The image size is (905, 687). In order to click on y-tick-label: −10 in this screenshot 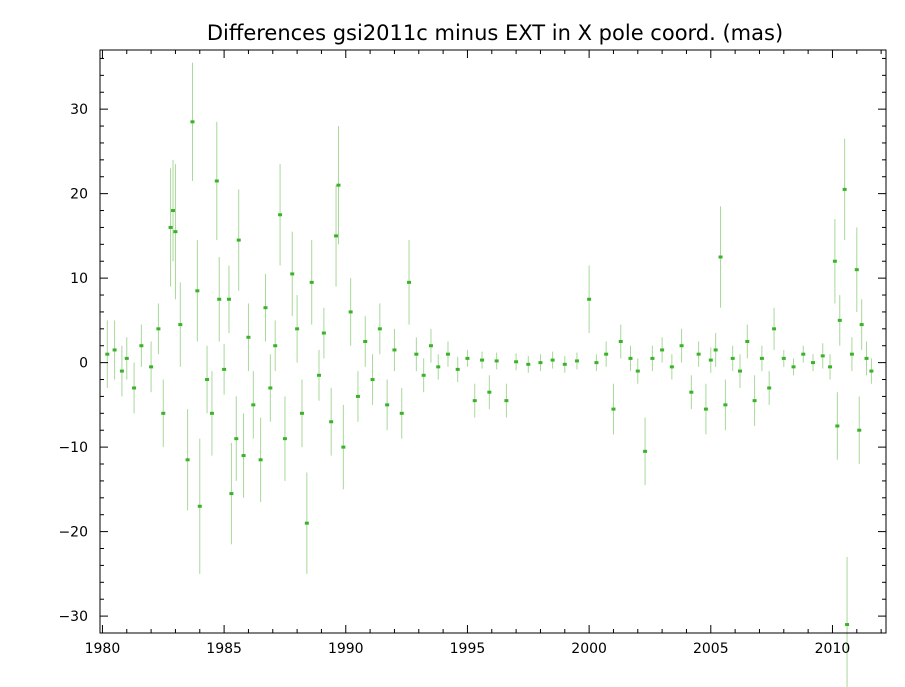, I will do `click(73, 448)`.